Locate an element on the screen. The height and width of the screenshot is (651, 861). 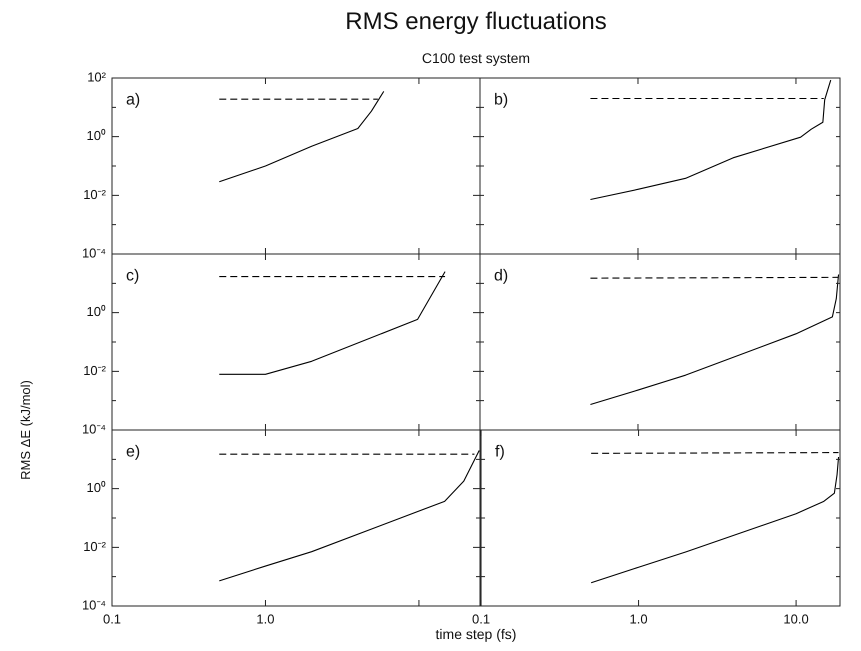
annotation: d) is located at coordinates (501, 275).